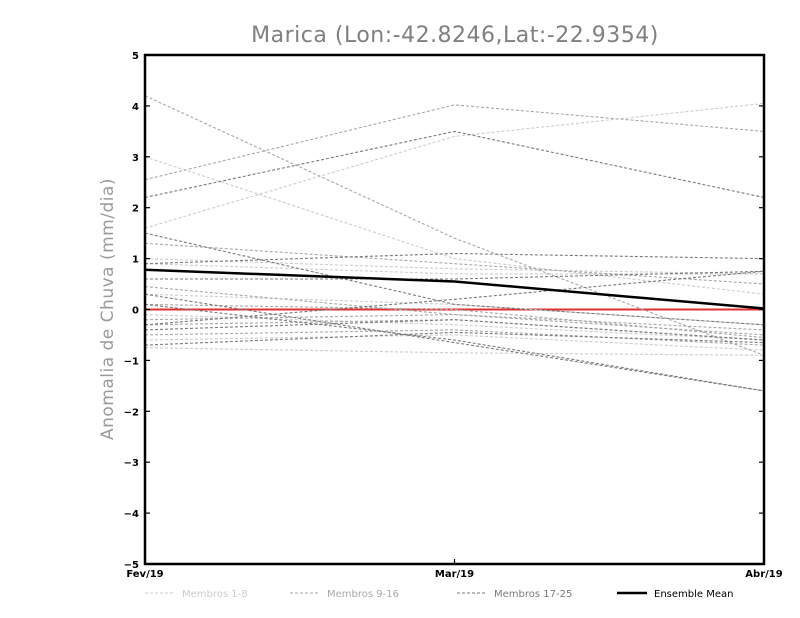 This screenshot has width=800, height=618. What do you see at coordinates (135, 107) in the screenshot?
I see `y-tick-label: 4` at bounding box center [135, 107].